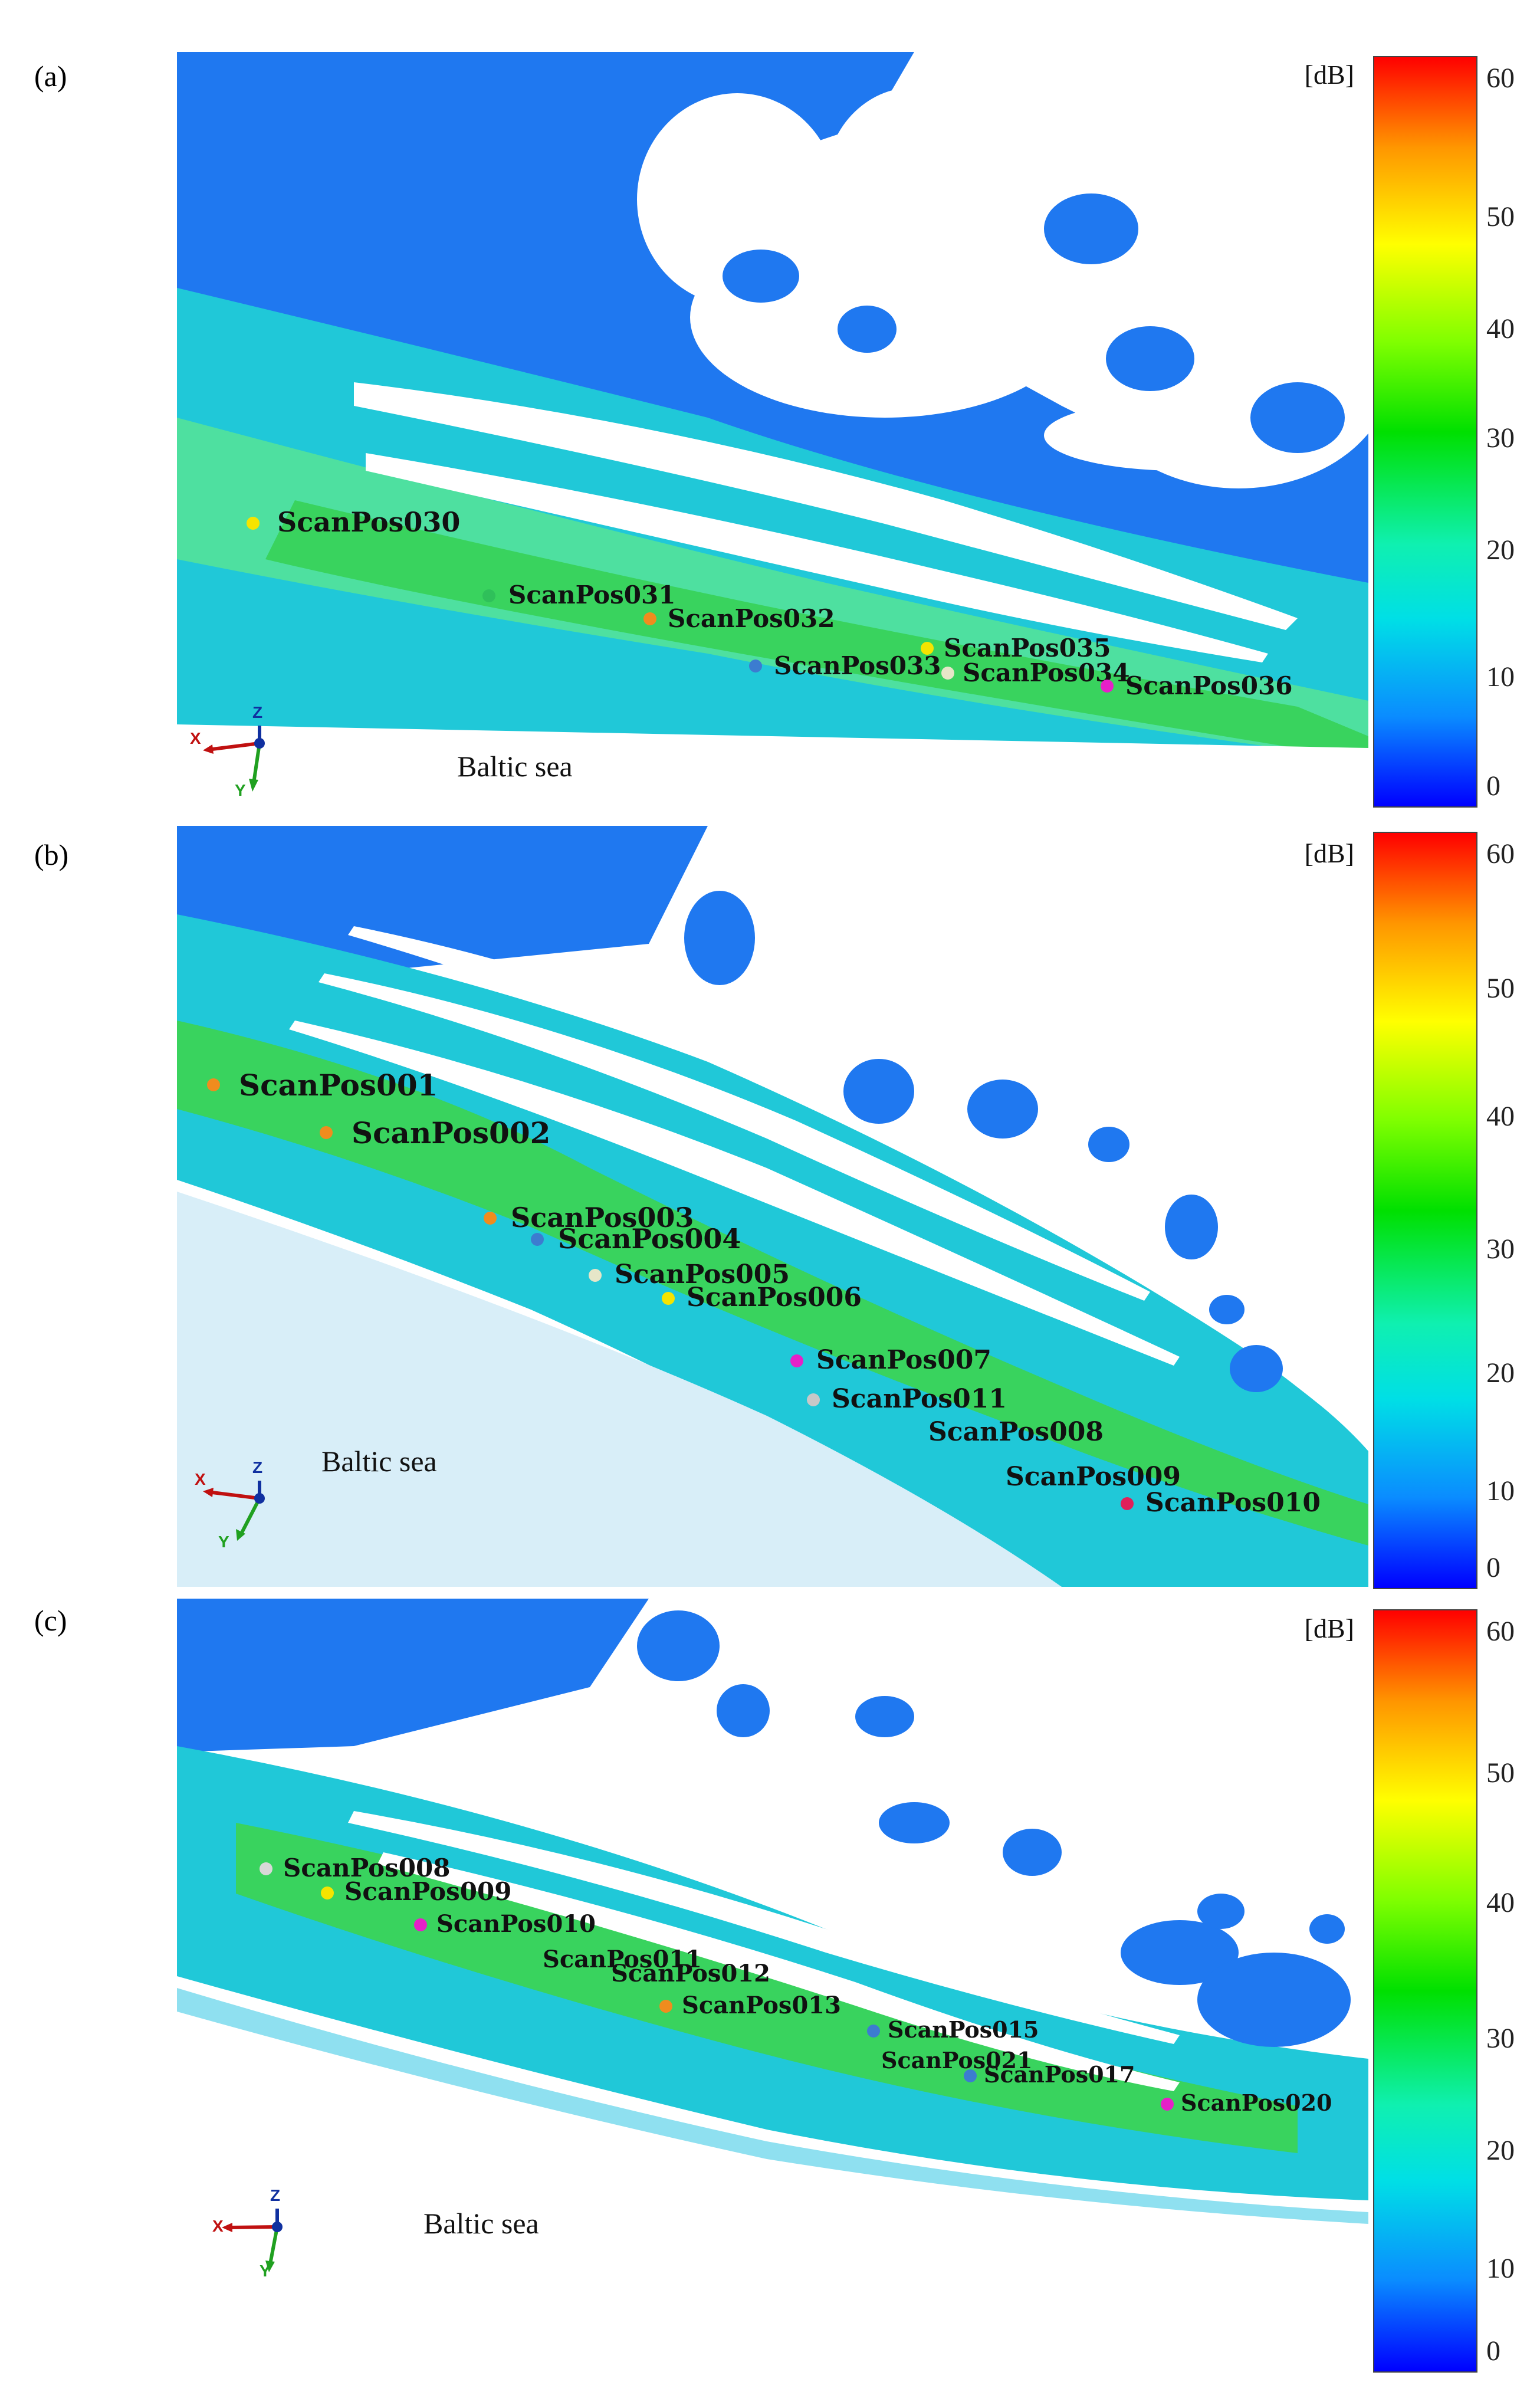  What do you see at coordinates (1059, 2074) in the screenshot?
I see `scan-position-label: ScanPos017` at bounding box center [1059, 2074].